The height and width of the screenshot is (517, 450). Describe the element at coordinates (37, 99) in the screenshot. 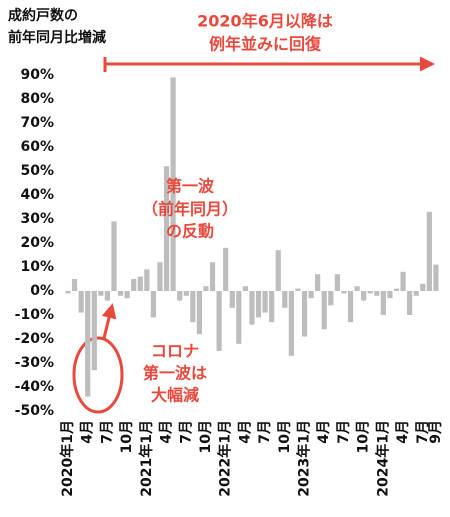

I see `y-tick-label: 80%` at that location.